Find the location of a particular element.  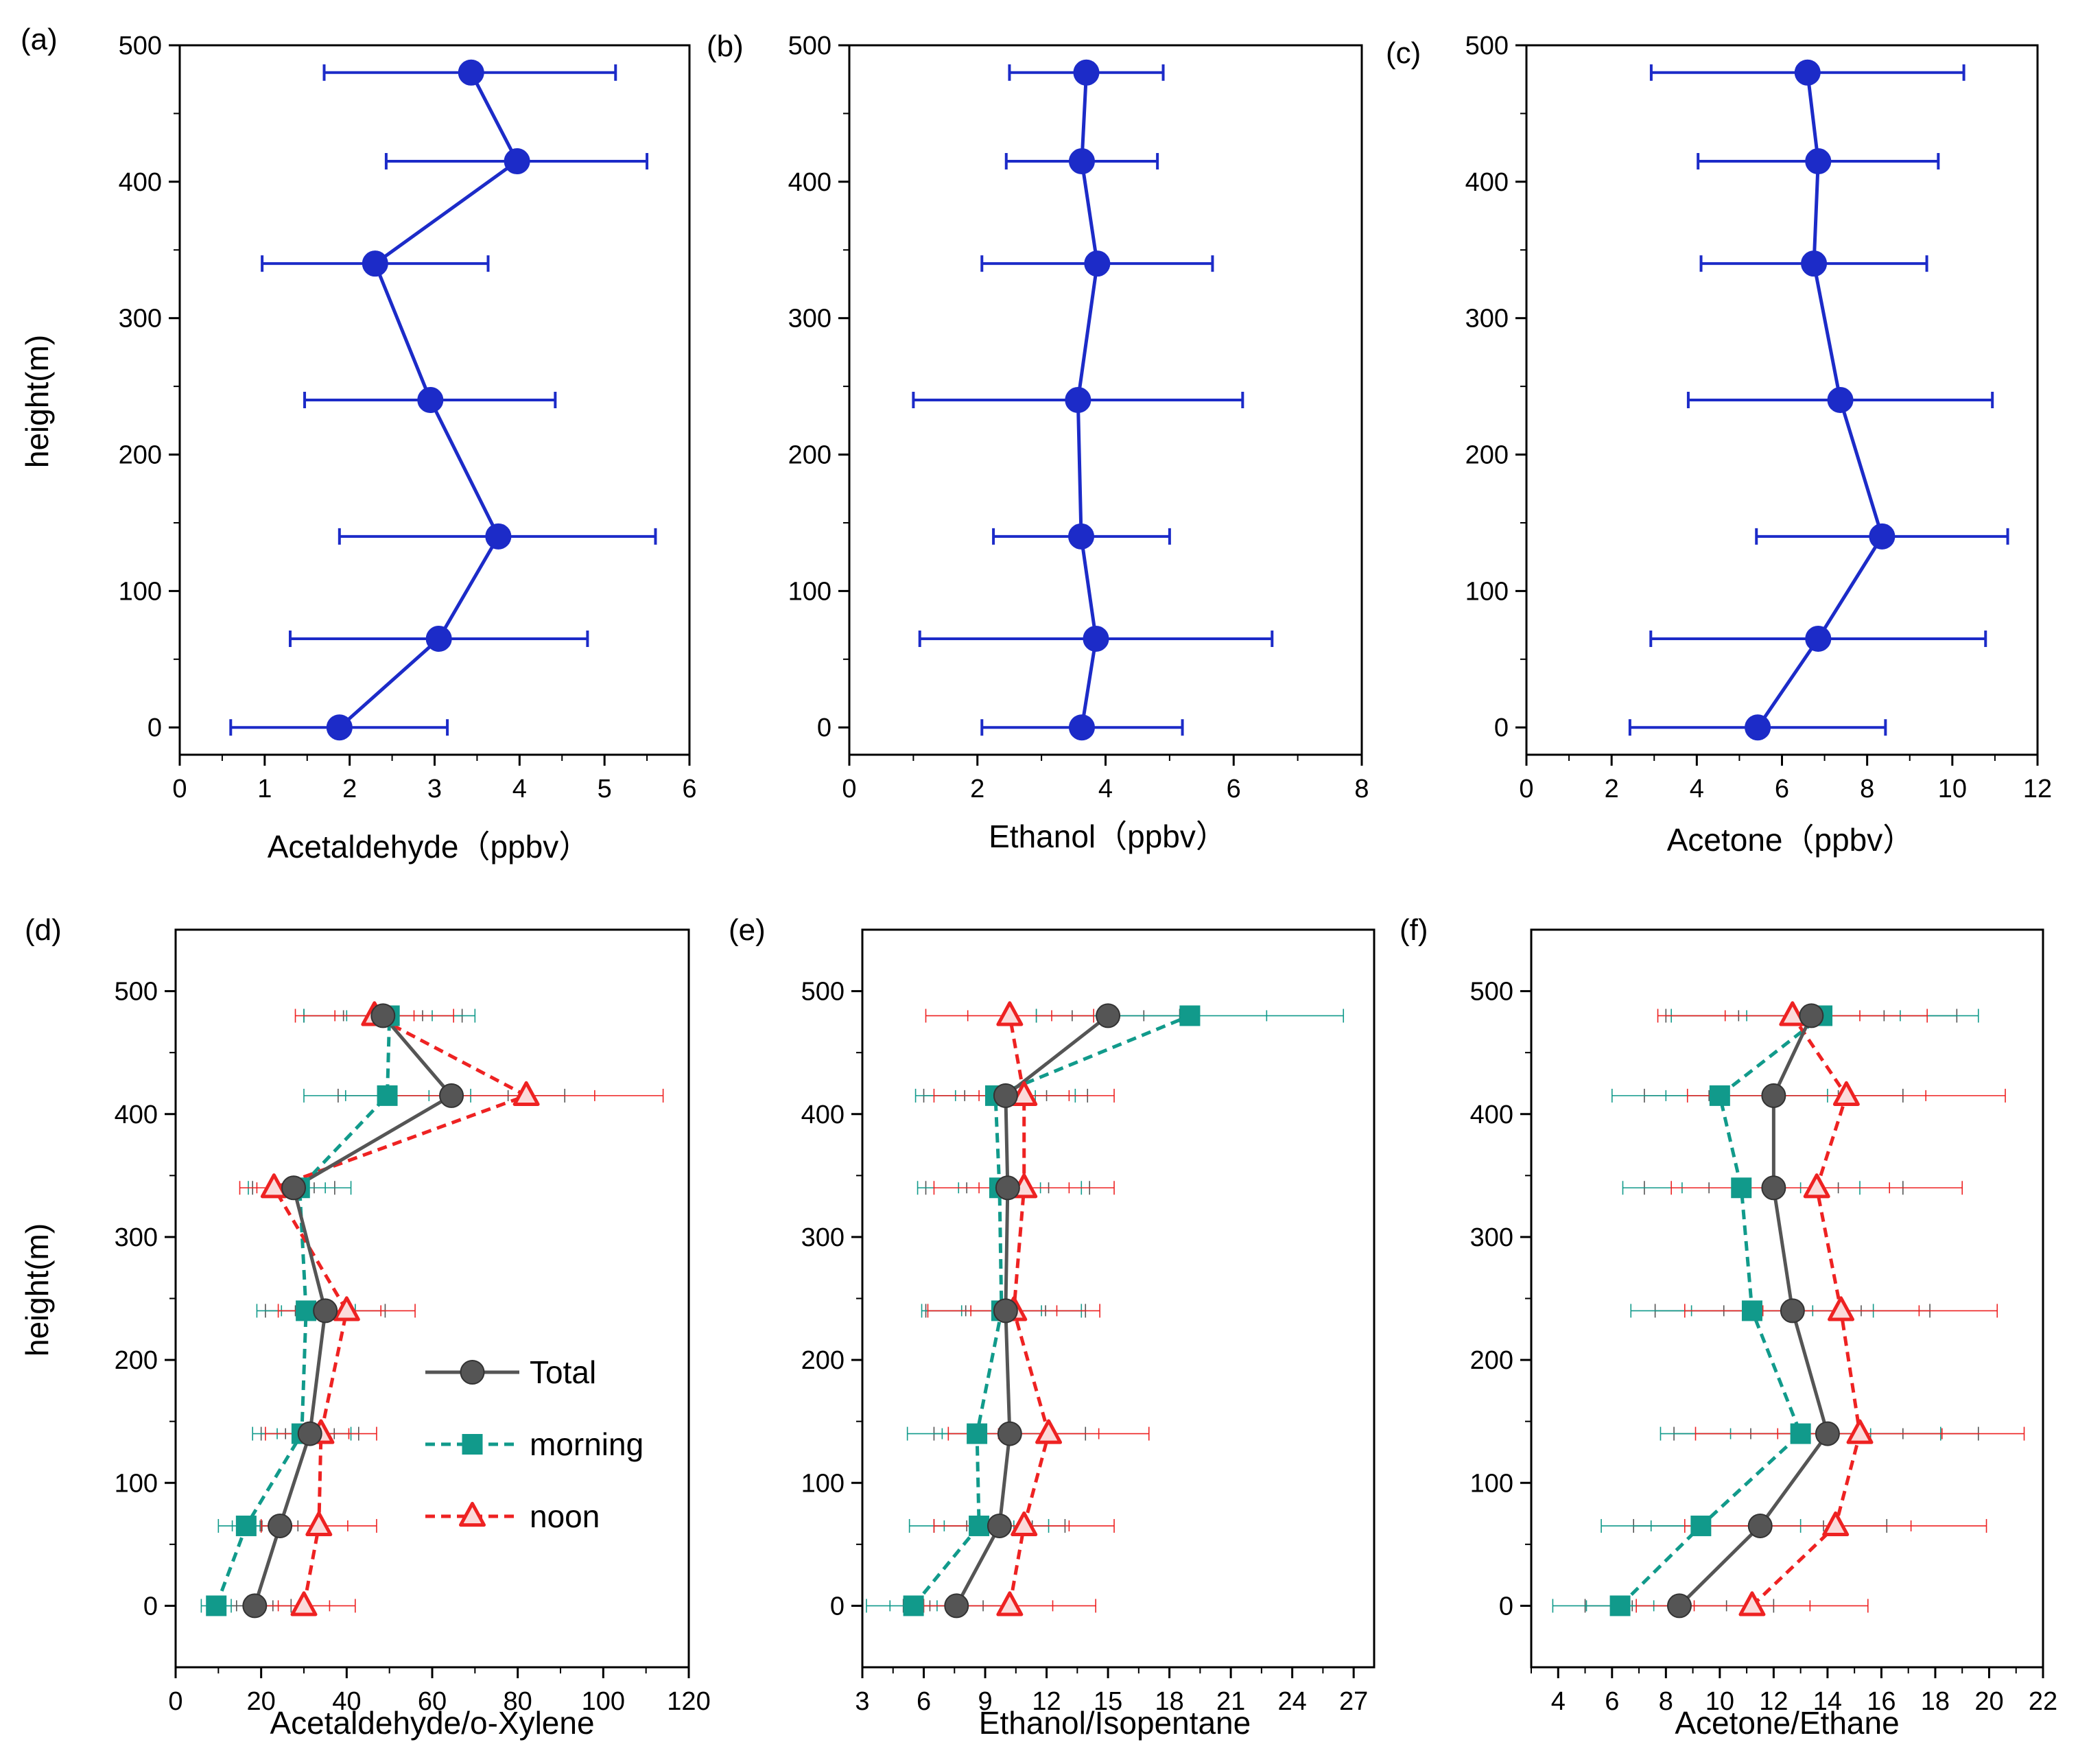

x-tick-label: 12 is located at coordinates (1046, 1701).